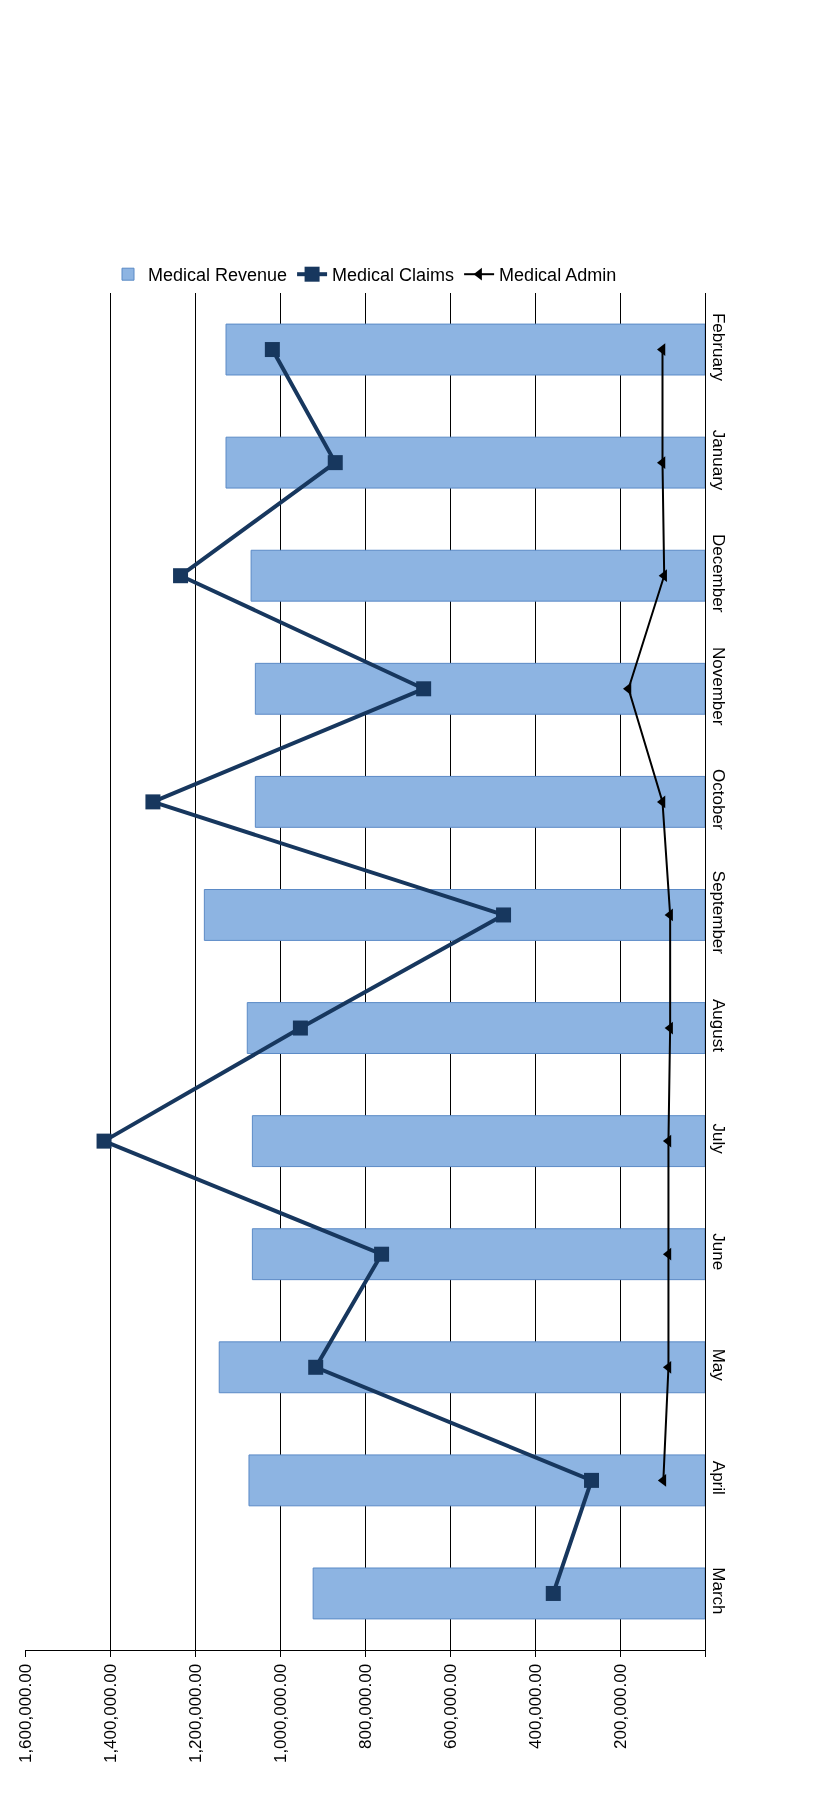 Image resolution: width=830 pixels, height=1801 pixels. What do you see at coordinates (365, 1706) in the screenshot?
I see `x-tick-label: 800,000.00` at bounding box center [365, 1706].